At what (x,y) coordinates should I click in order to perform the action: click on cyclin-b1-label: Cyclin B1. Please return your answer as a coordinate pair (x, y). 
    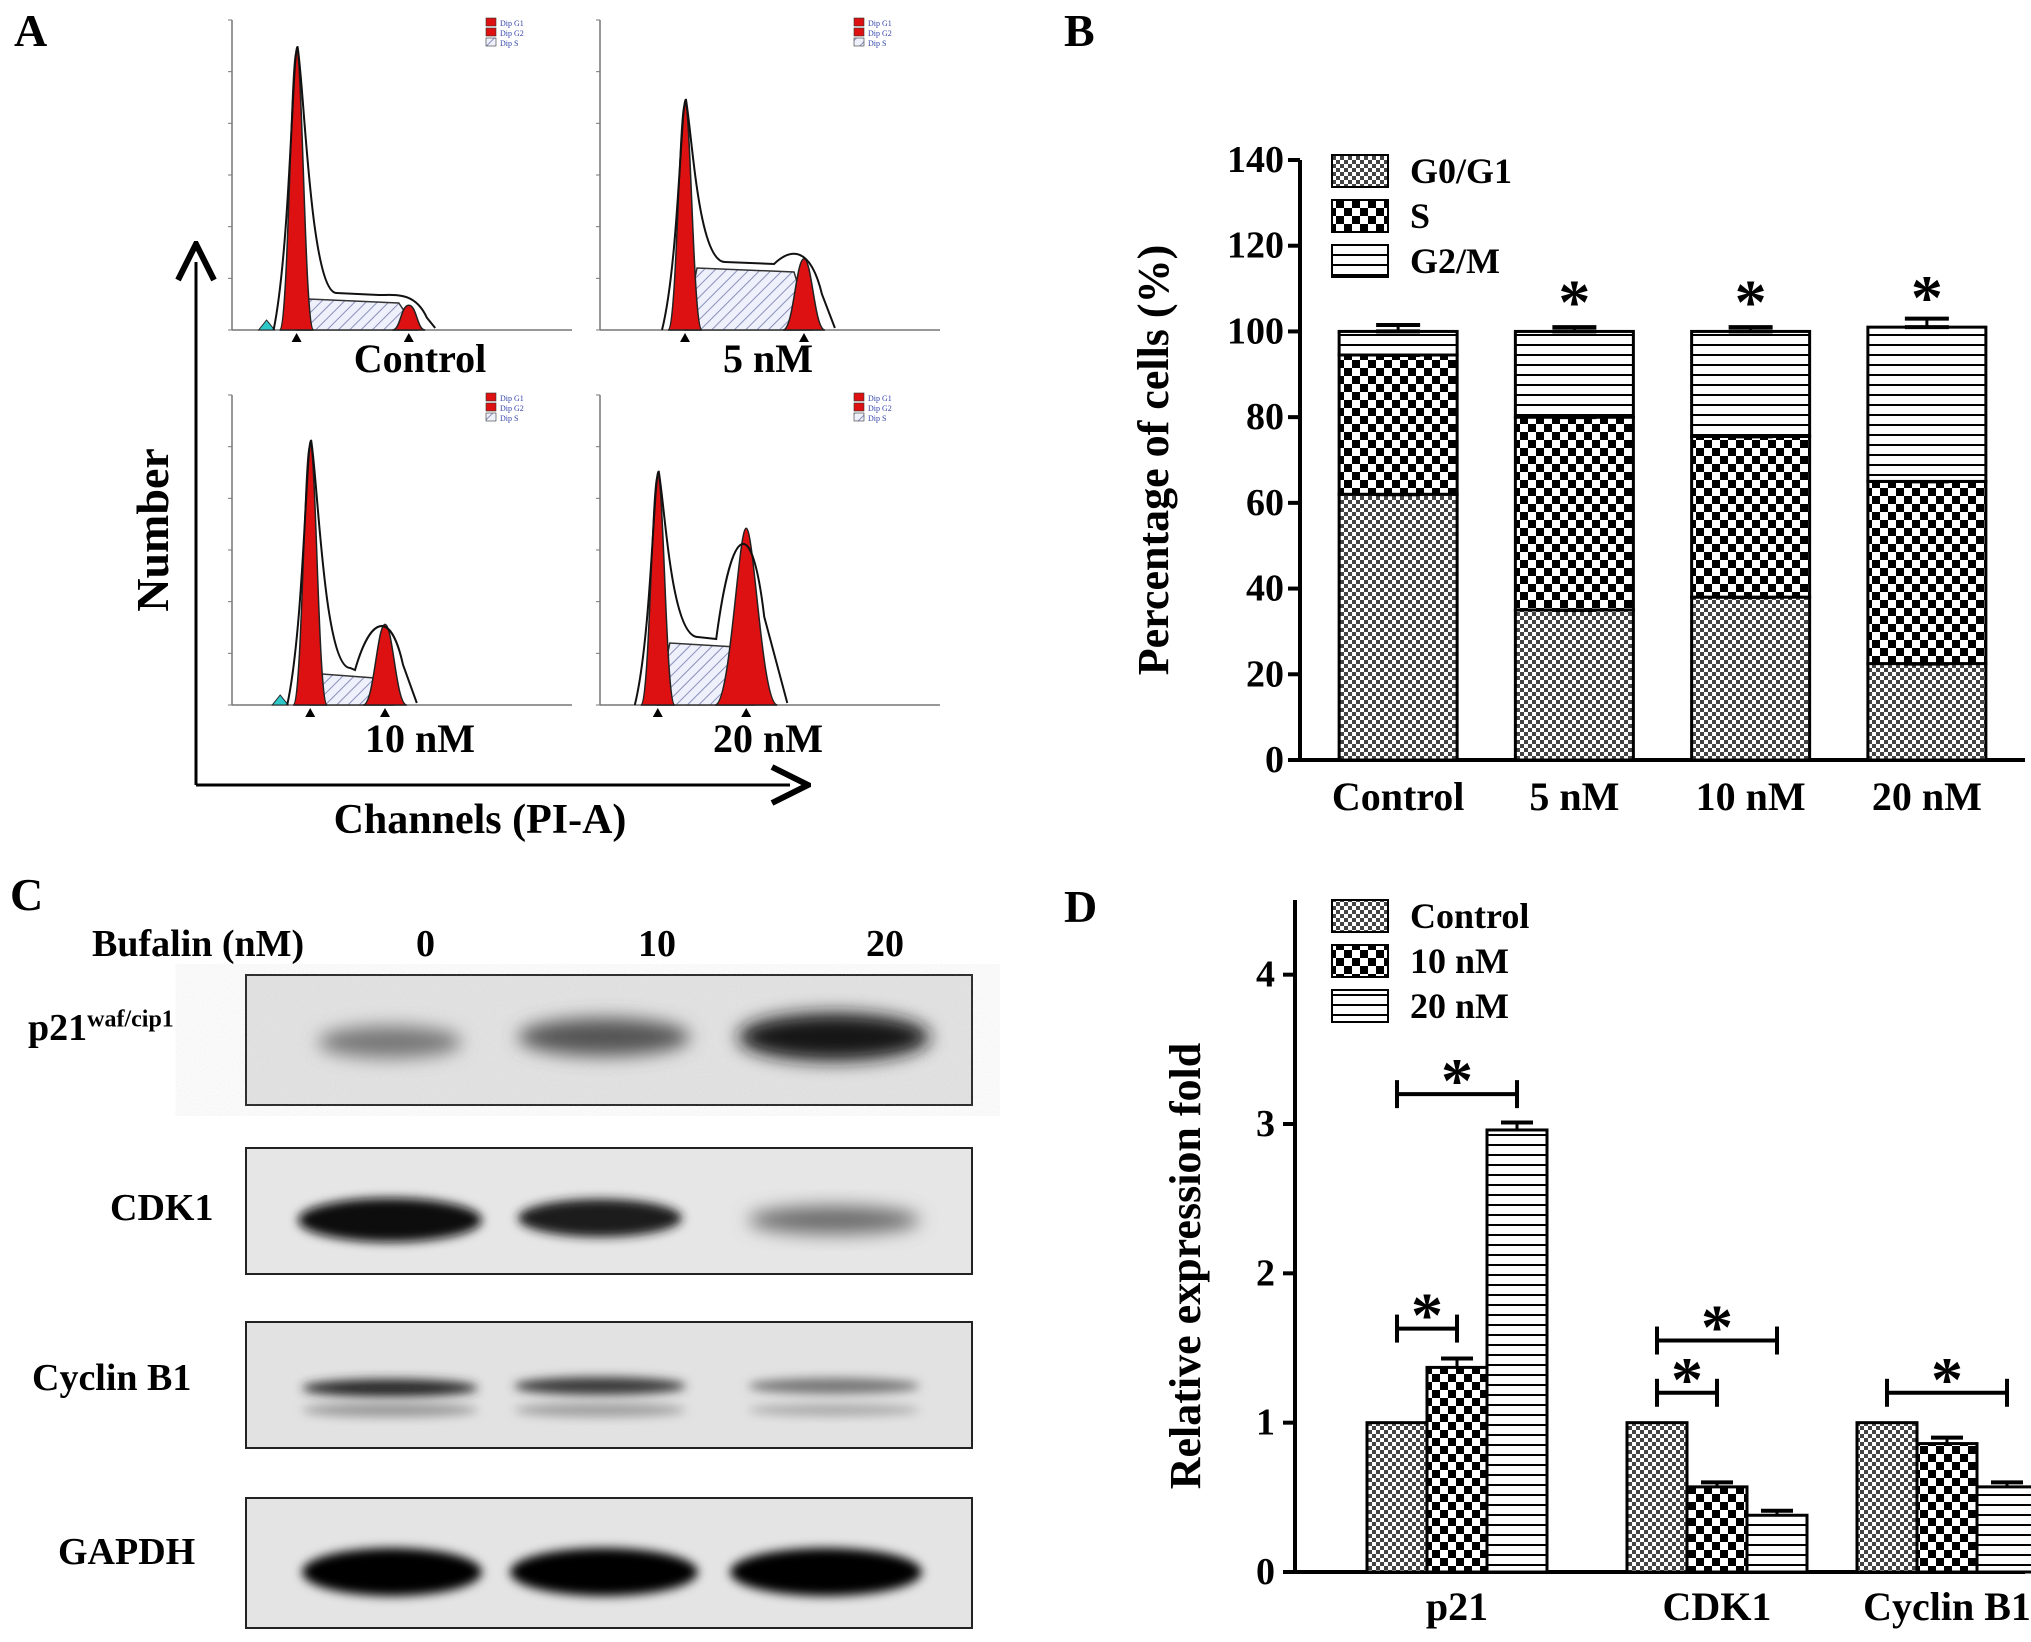
    Looking at the image, I should click on (112, 1378).